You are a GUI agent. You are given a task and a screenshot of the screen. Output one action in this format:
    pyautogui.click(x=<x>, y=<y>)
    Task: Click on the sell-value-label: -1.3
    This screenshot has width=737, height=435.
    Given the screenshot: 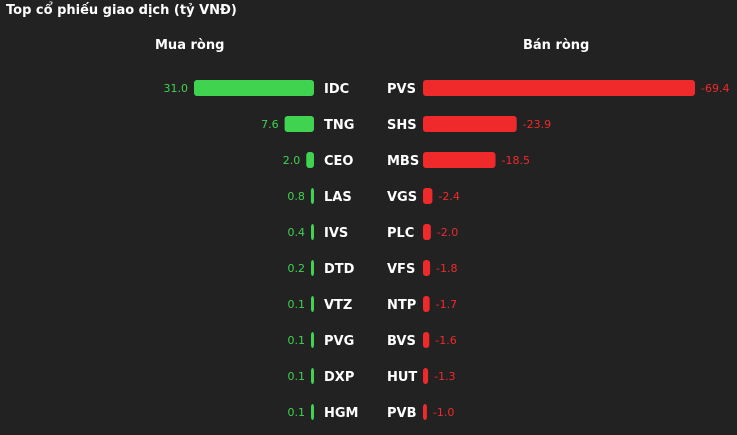 What is the action you would take?
    pyautogui.click(x=444, y=376)
    